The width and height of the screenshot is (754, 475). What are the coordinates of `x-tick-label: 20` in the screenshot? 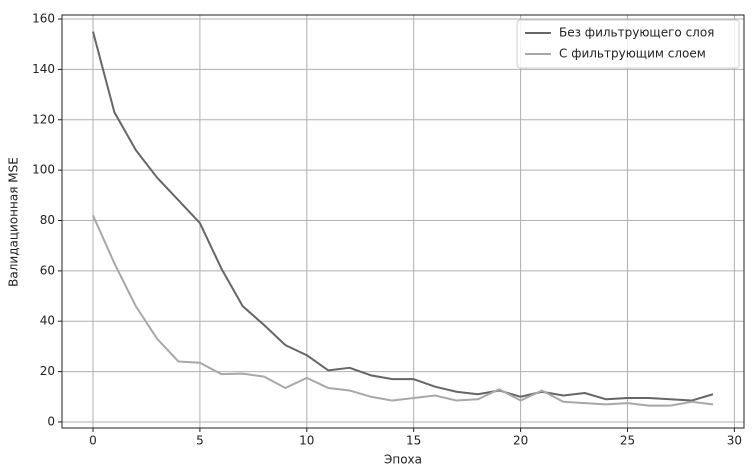 It's located at (520, 441).